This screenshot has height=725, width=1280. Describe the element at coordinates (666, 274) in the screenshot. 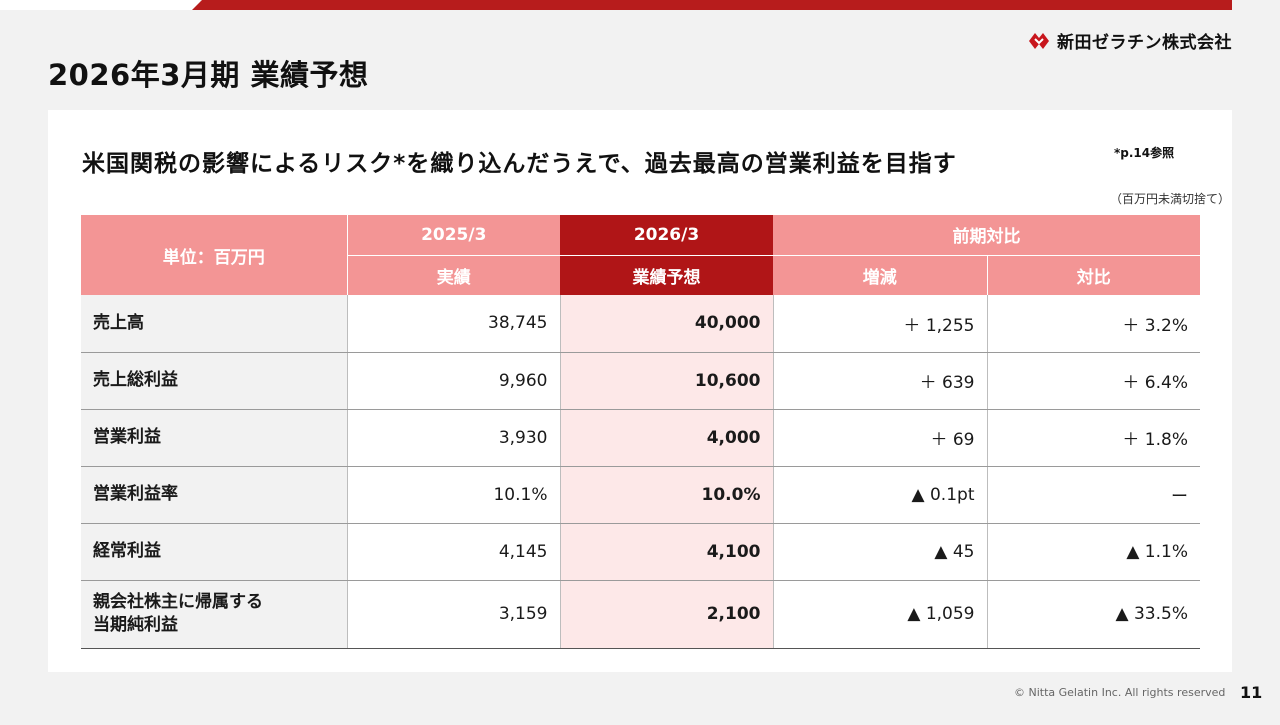

I see `subheader-forecast: 業績予想` at that location.